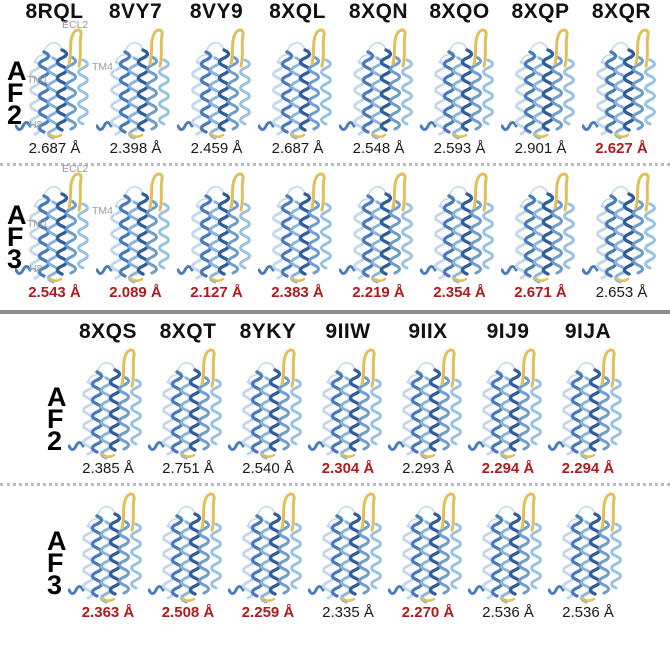 This screenshot has width=670, height=647. I want to click on rmsd-value: 2.270 Å, so click(428, 612).